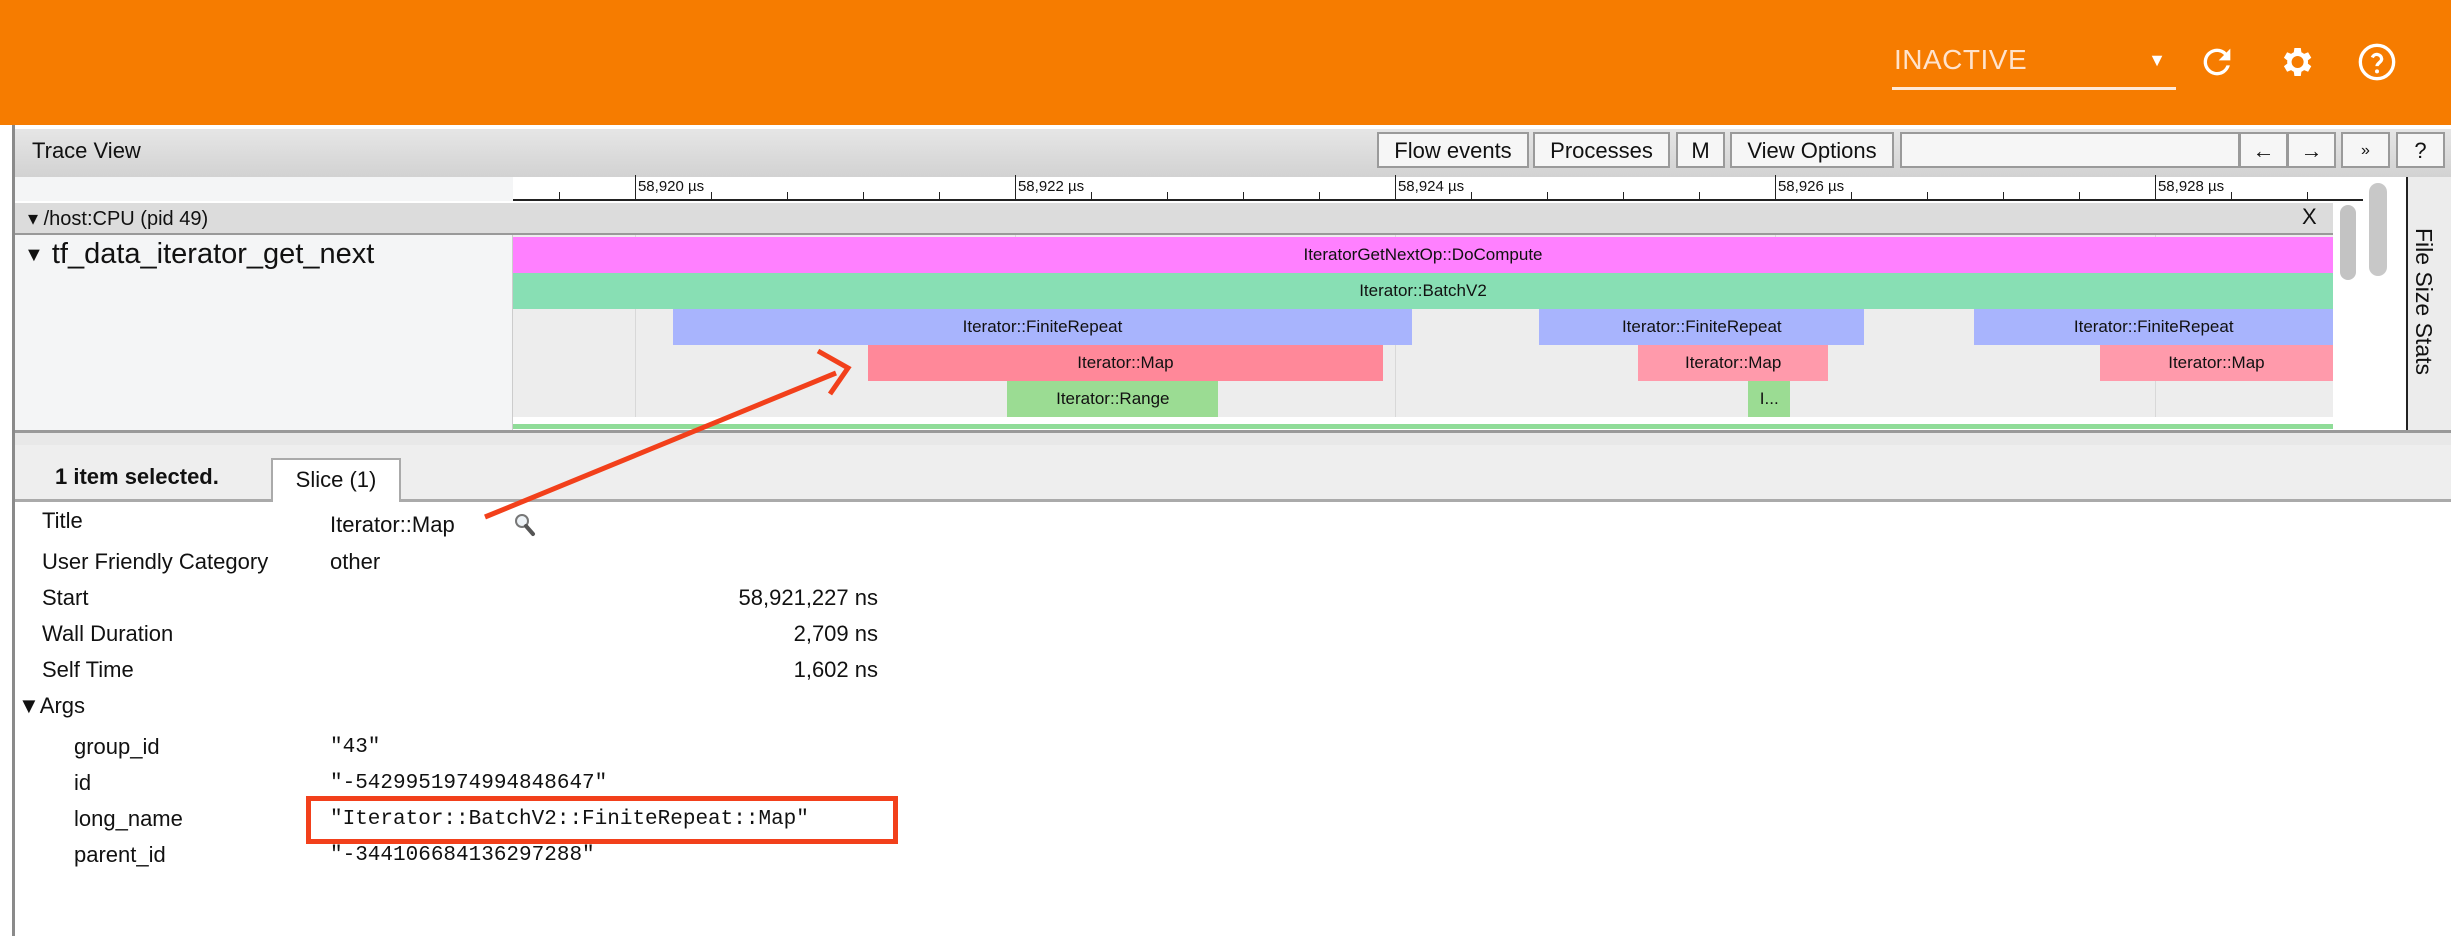 The height and width of the screenshot is (936, 2451). What do you see at coordinates (52, 705) in the screenshot?
I see `args-toggle: ▼Args` at bounding box center [52, 705].